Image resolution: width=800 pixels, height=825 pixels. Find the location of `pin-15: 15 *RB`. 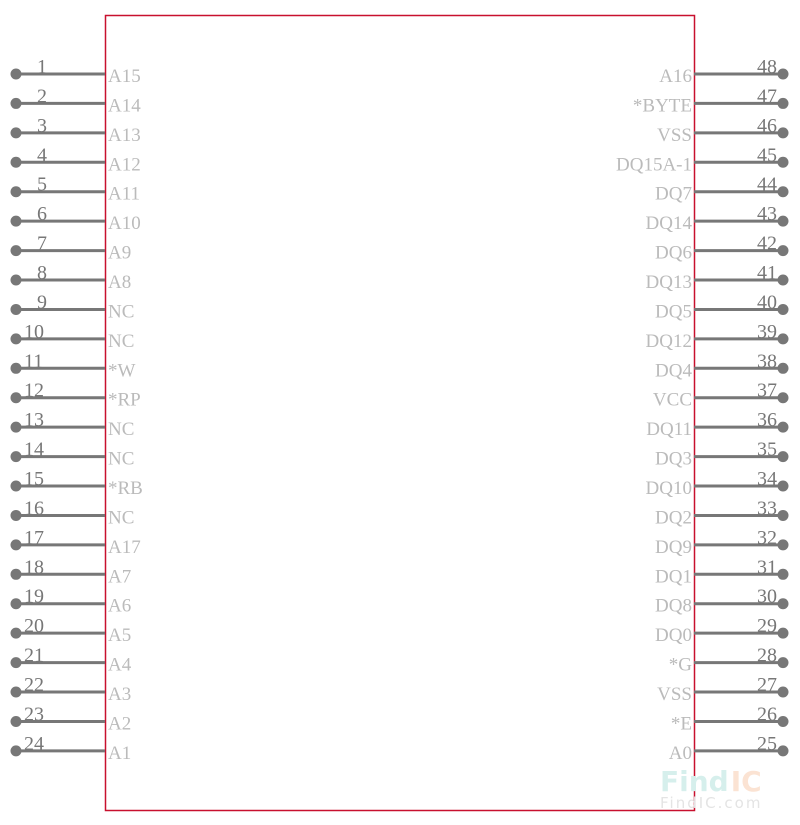

pin-15: 15 *RB is located at coordinates (76, 483).